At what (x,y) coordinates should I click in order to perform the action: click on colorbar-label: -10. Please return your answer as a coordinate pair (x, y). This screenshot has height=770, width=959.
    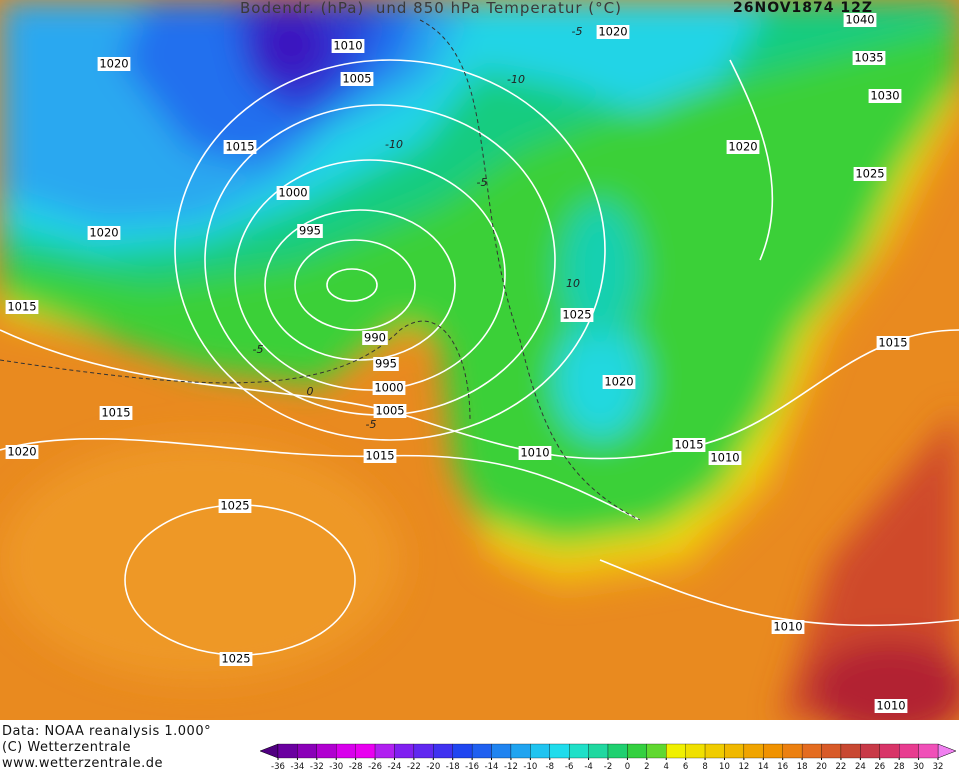
    Looking at the image, I should click on (530, 766).